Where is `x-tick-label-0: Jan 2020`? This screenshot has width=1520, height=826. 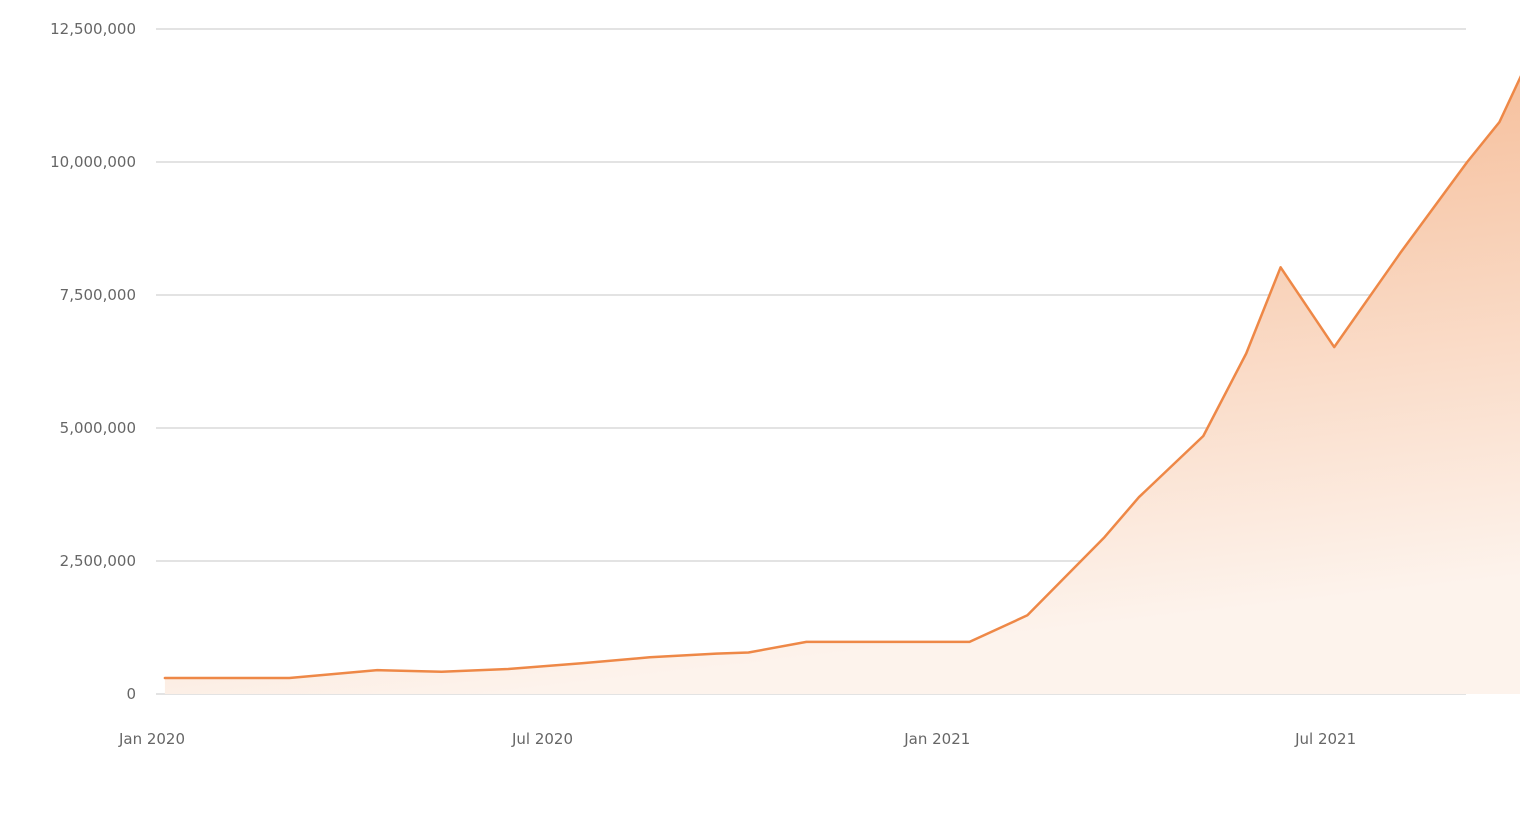
x-tick-label-0: Jan 2020 is located at coordinates (151, 739).